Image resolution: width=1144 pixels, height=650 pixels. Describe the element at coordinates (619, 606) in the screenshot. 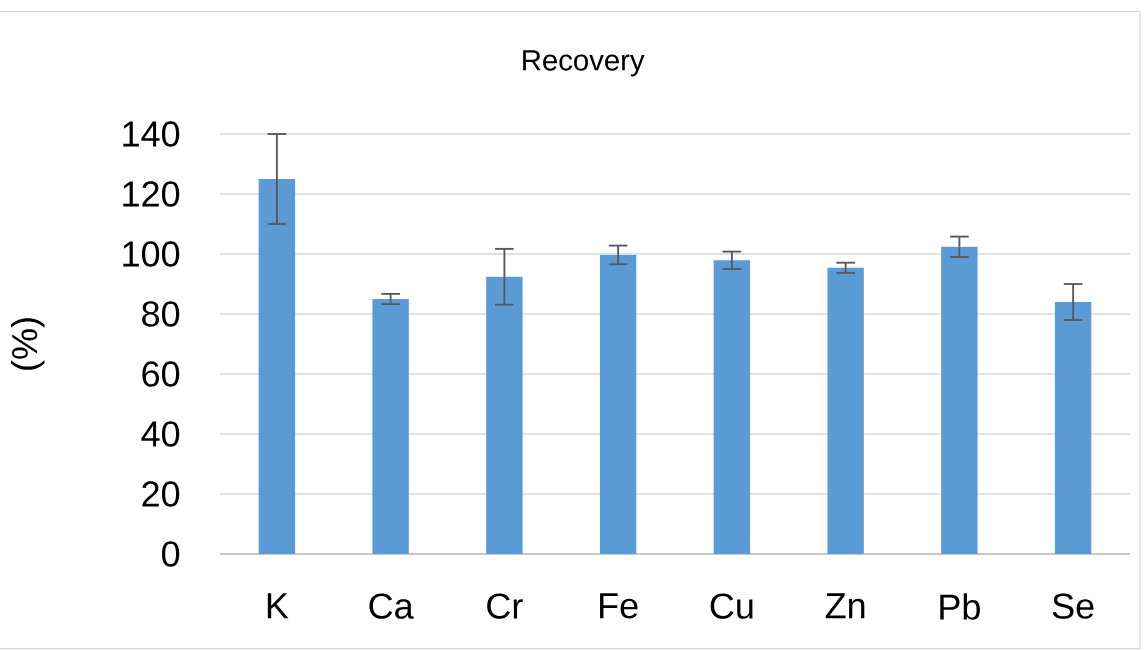

I see `x-tick-label: Fe` at that location.